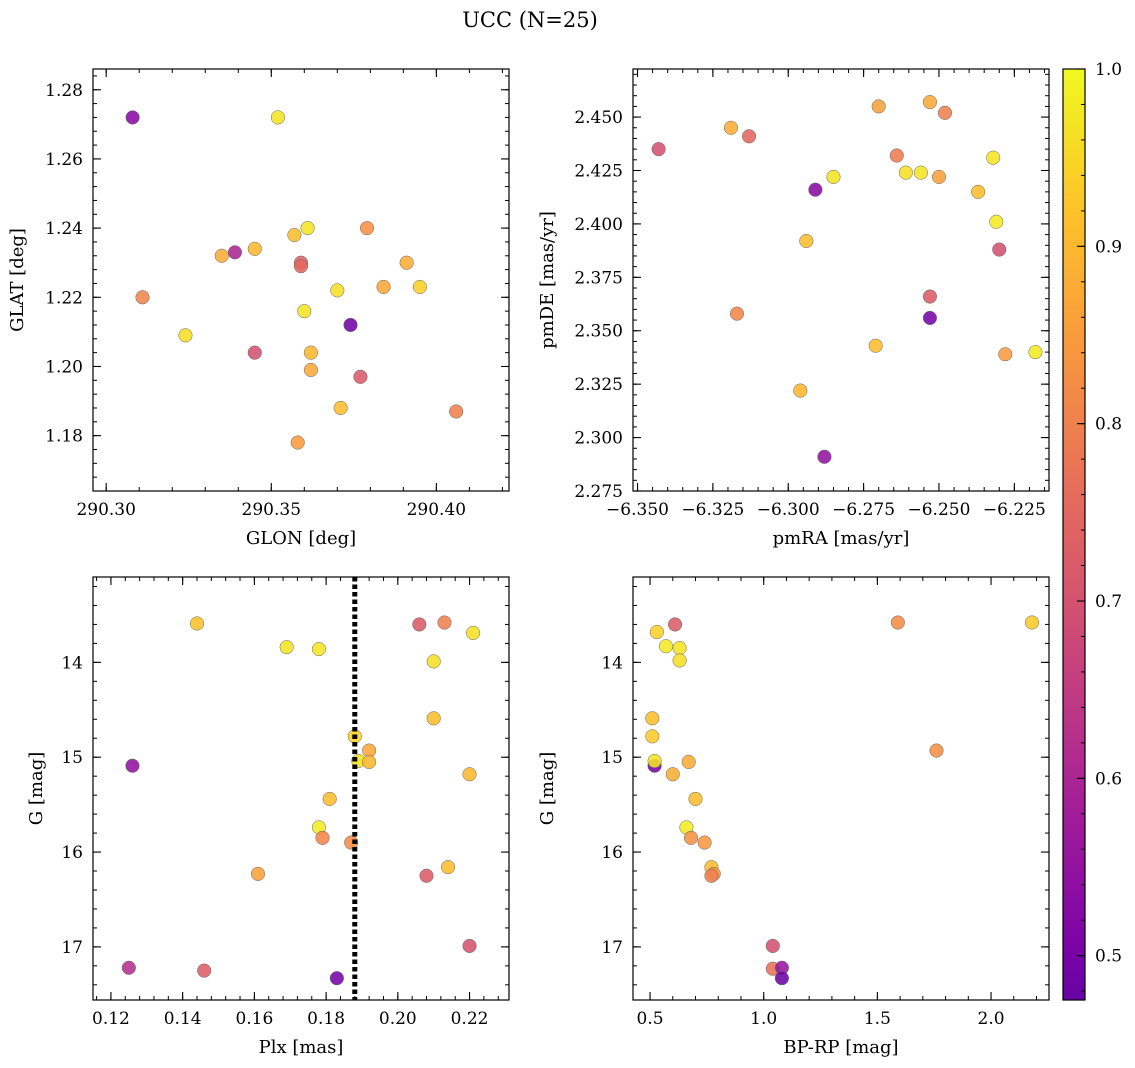 This screenshot has height=1068, width=1135. I want to click on x-tick-label: −6.325, so click(712, 510).